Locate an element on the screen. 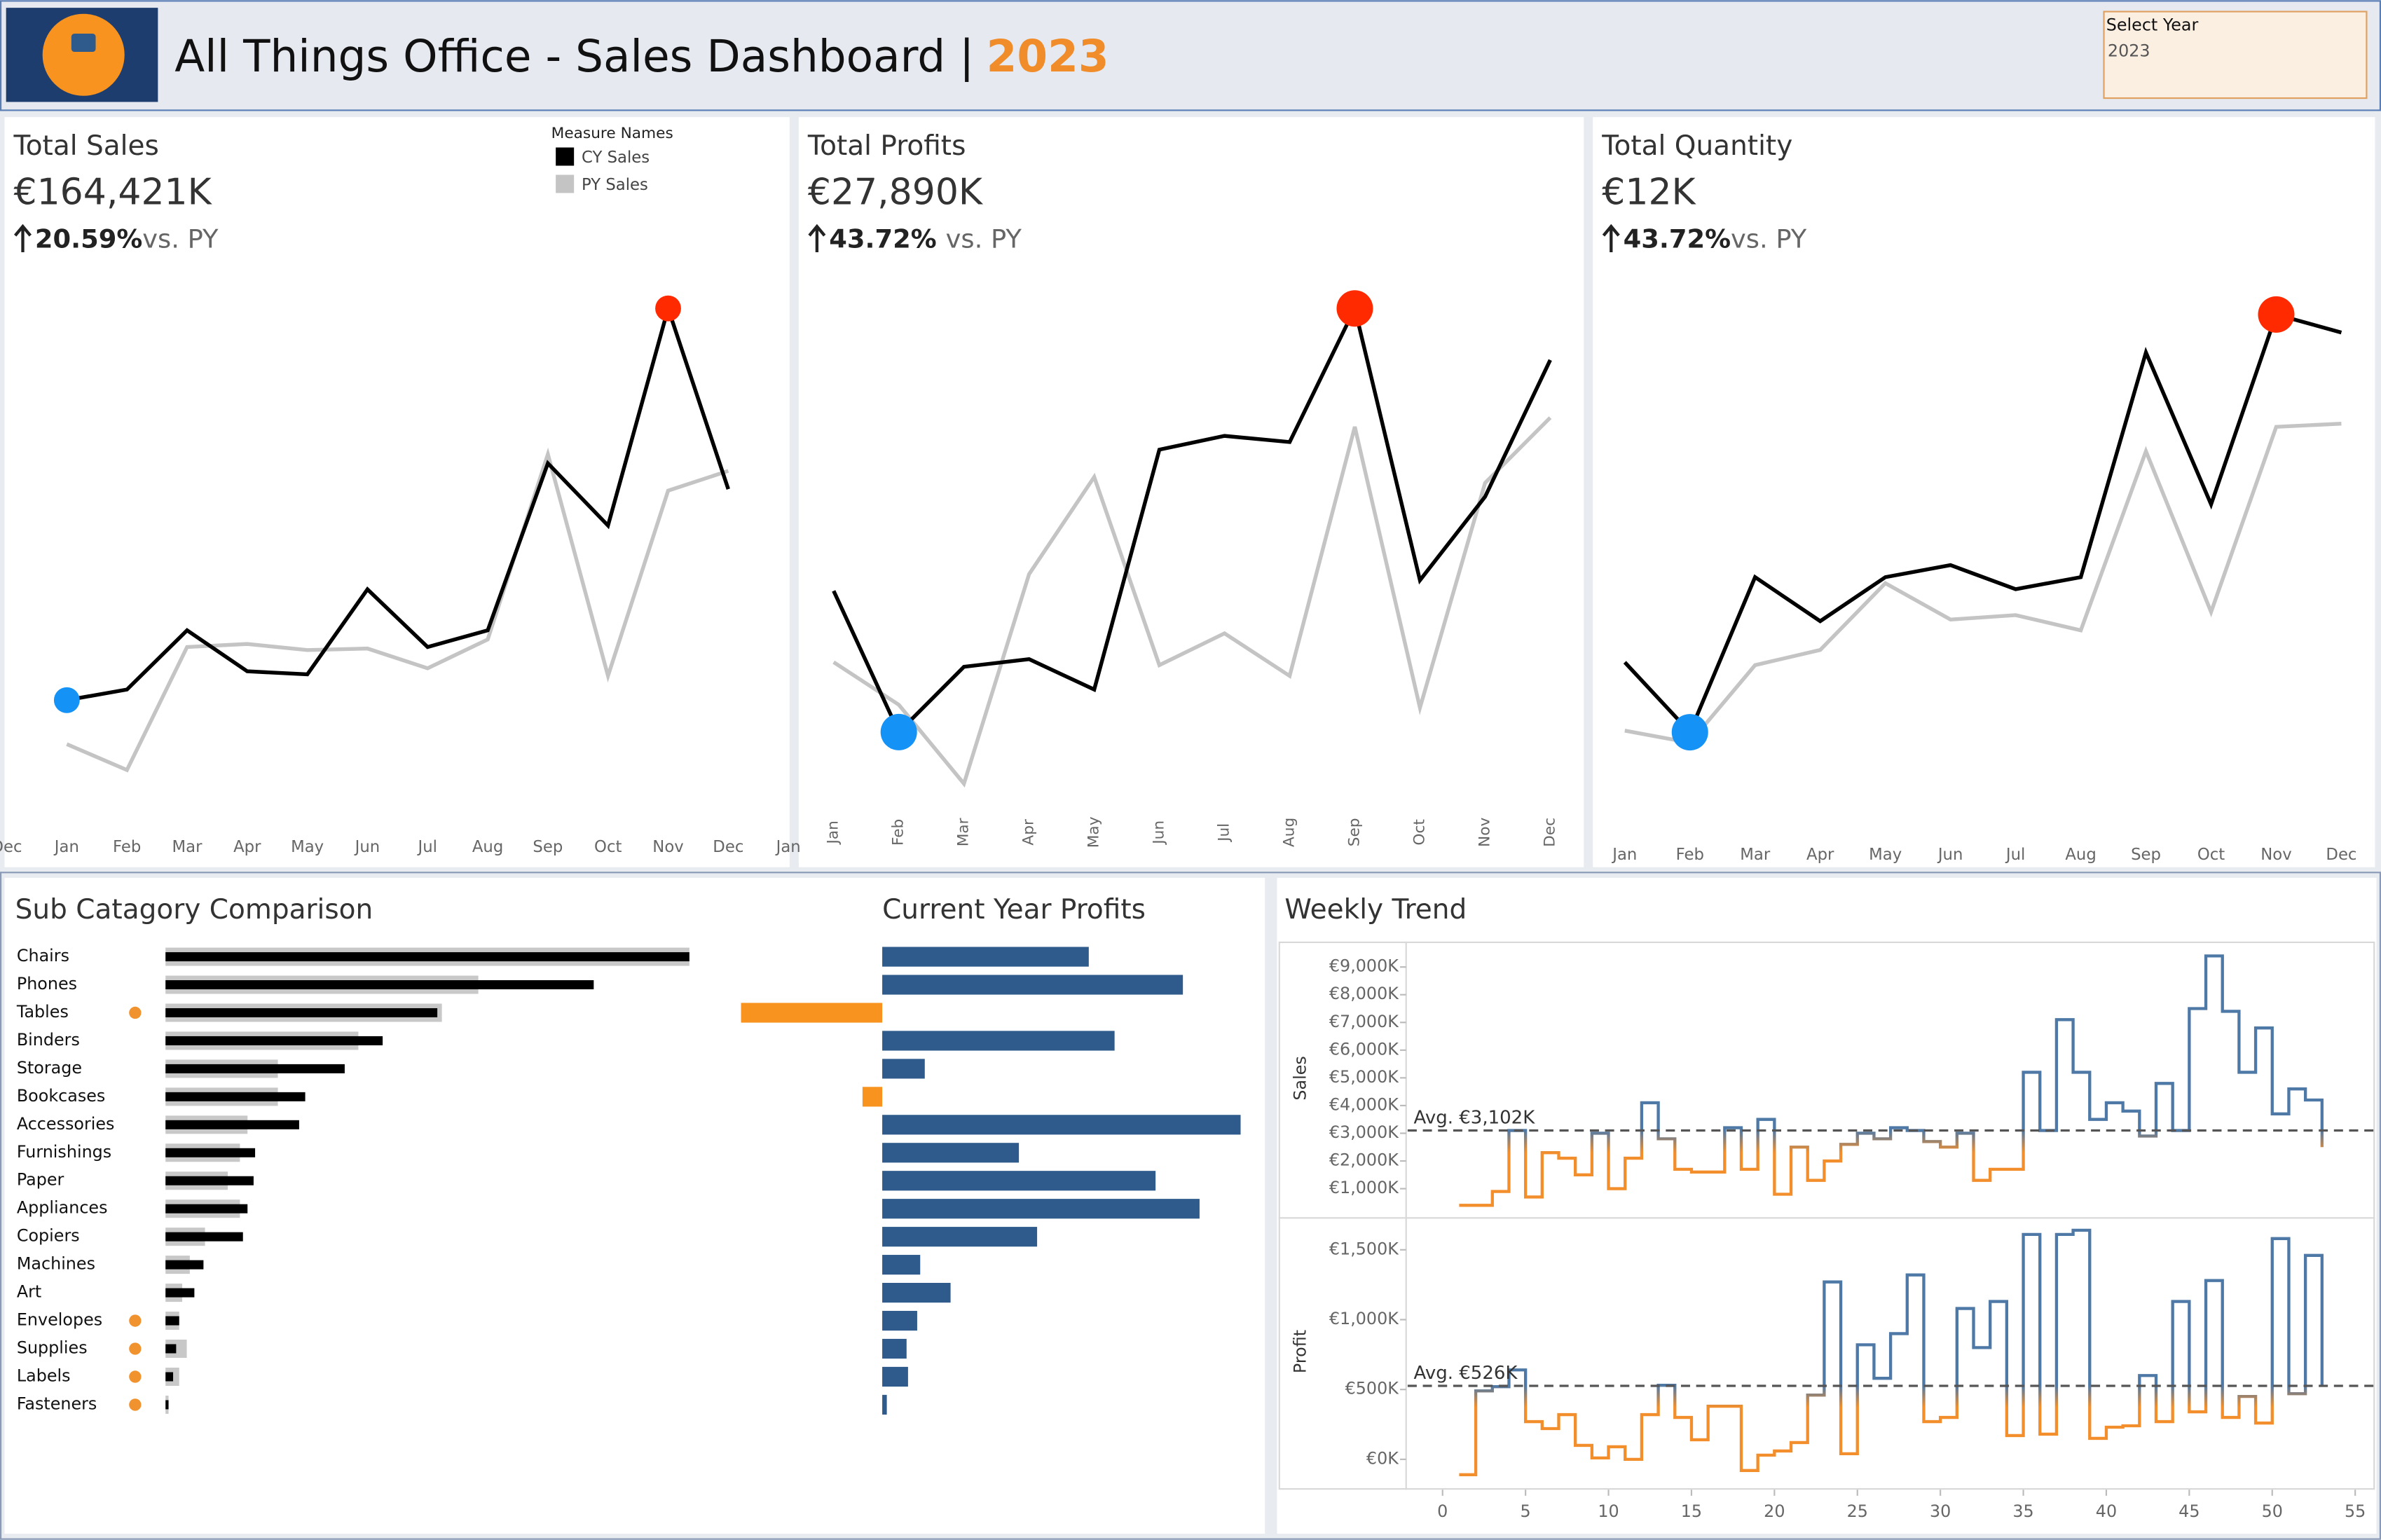  filter-value: 2023 is located at coordinates (2129, 50).